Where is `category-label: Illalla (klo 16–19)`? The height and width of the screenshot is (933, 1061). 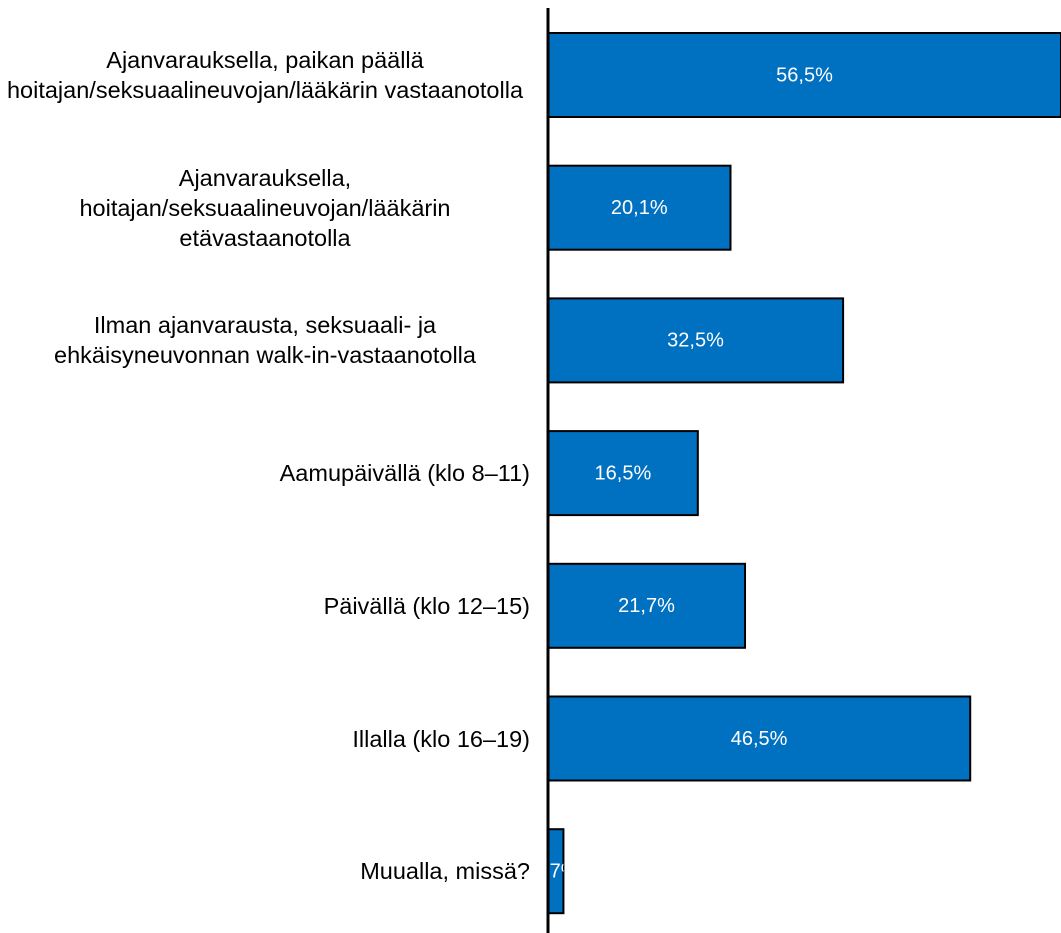
category-label: Illalla (klo 16–19) is located at coordinates (265, 739).